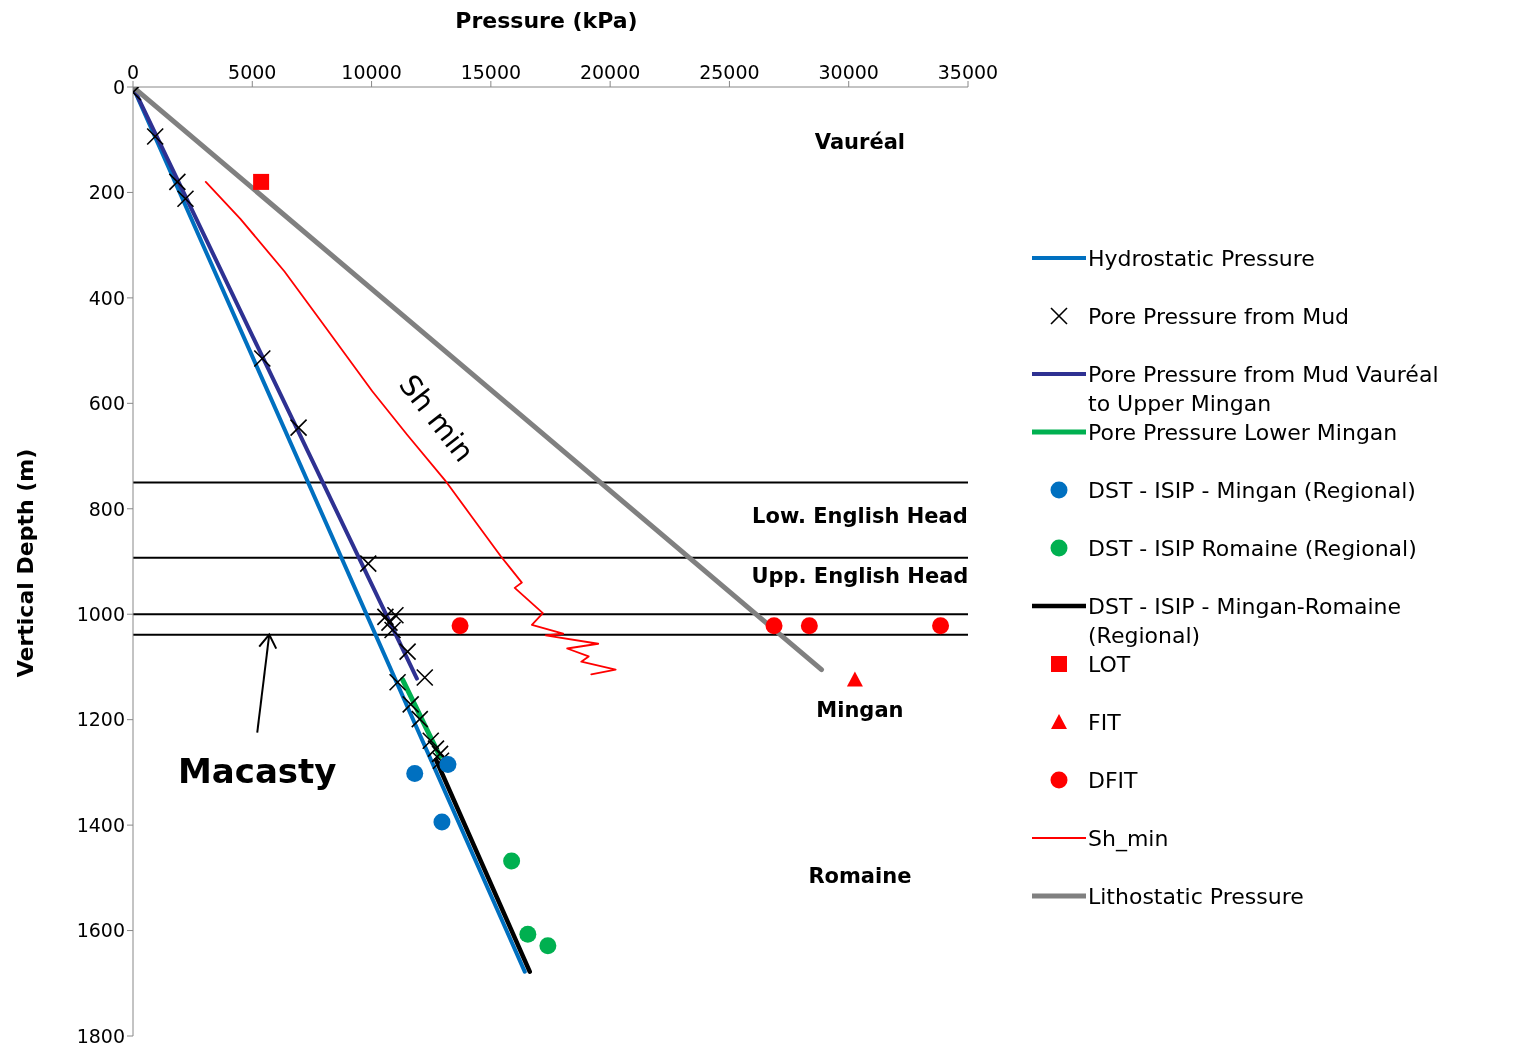 The image size is (1514, 1058). What do you see at coordinates (491, 72) in the screenshot?
I see `x-tick-label: 15000` at bounding box center [491, 72].